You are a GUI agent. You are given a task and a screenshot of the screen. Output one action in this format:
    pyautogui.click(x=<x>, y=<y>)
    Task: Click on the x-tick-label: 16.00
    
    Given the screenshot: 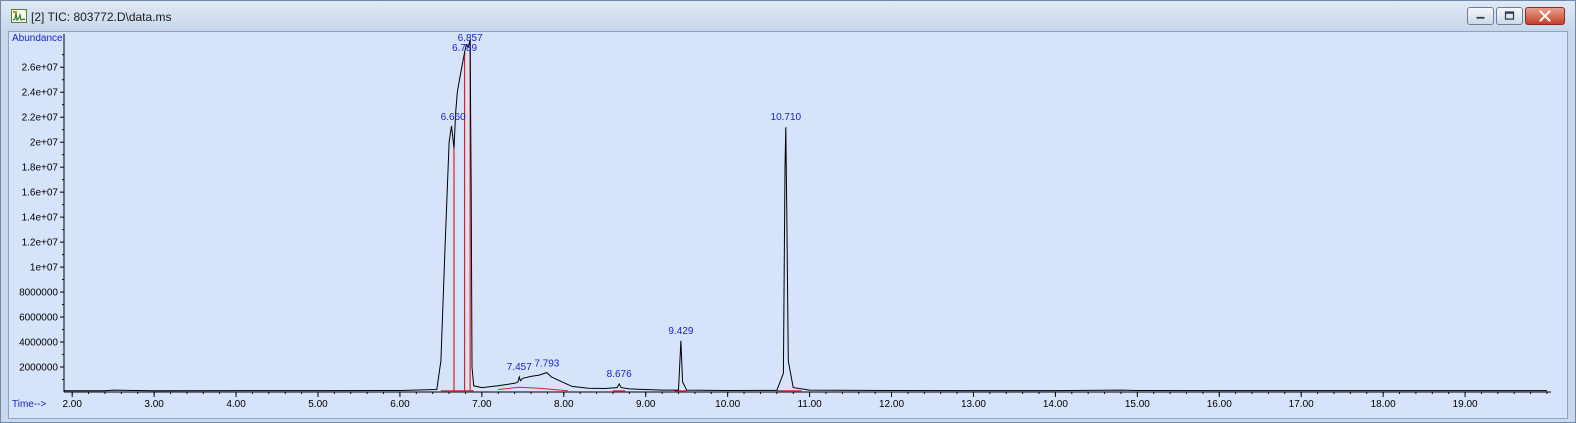 What is the action you would take?
    pyautogui.click(x=1219, y=404)
    